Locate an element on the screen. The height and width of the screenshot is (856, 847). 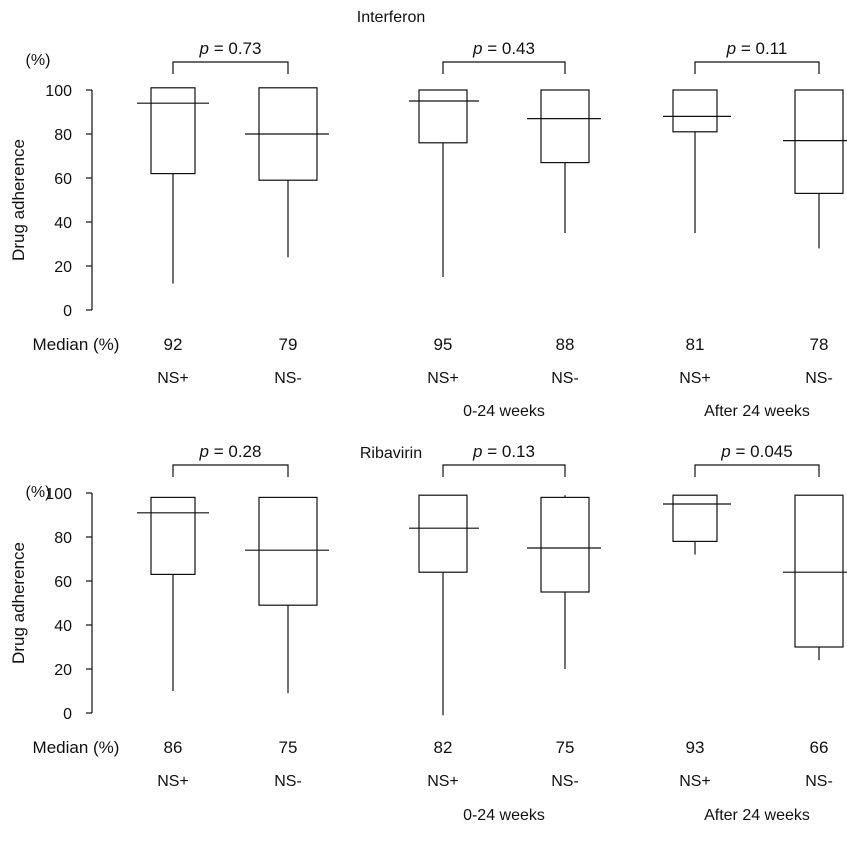
median-value: 88 is located at coordinates (565, 344).